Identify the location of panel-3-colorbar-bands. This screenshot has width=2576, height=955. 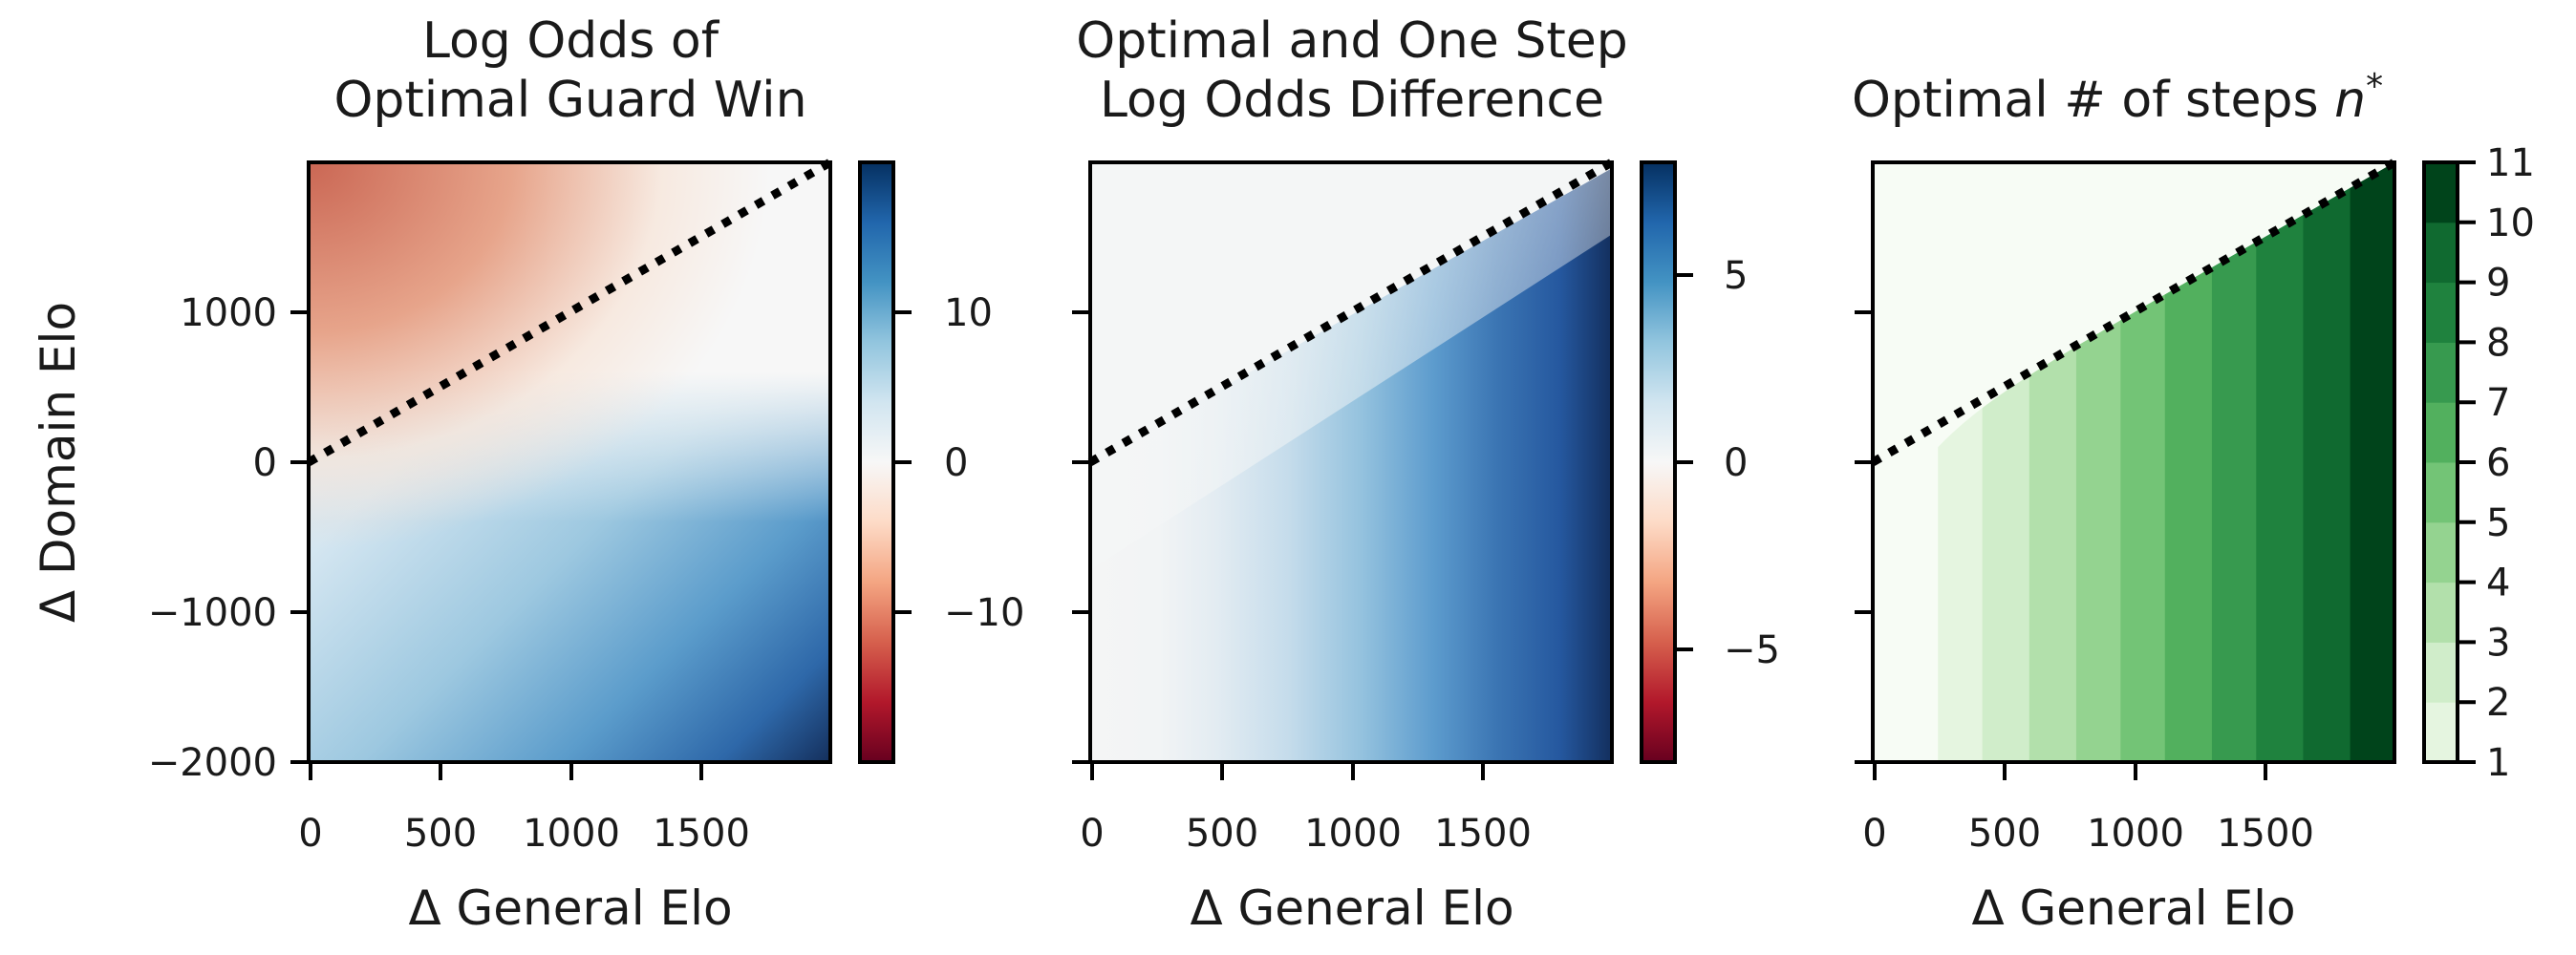
(2441, 462).